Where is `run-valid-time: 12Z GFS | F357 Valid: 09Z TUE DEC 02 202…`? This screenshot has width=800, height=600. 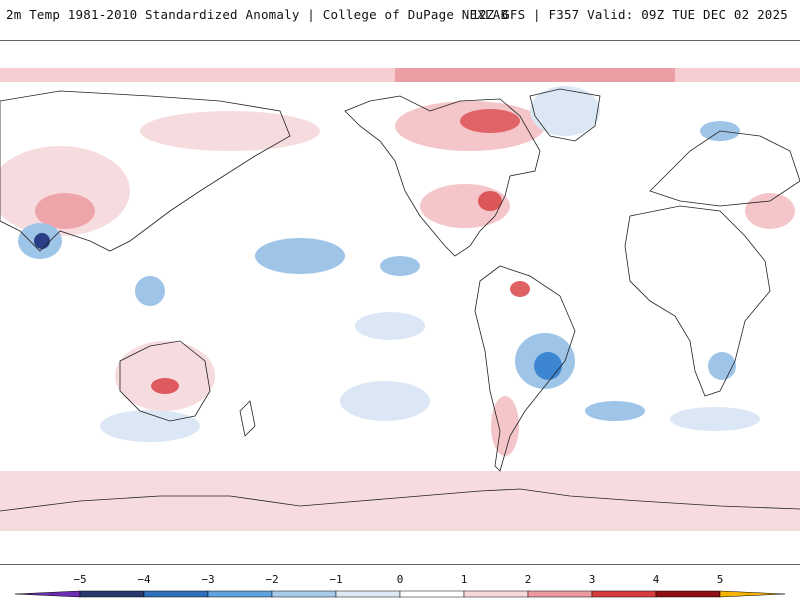
run-valid-time: 12Z GFS | F357 Valid: 09Z TUE DEC 02 202… is located at coordinates (629, 14).